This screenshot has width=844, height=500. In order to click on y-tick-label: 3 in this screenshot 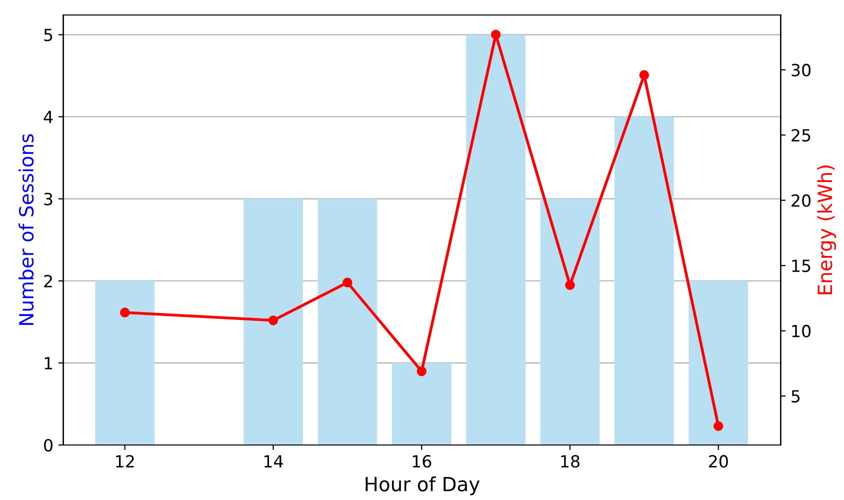, I will do `click(48, 199)`.